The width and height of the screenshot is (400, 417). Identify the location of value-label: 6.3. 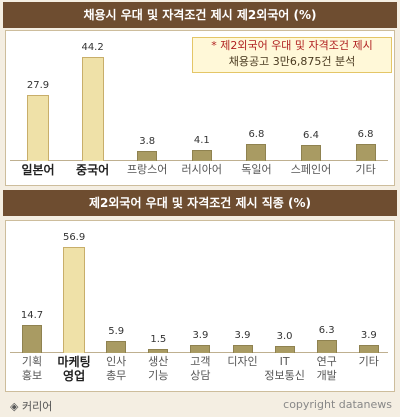
(326, 331).